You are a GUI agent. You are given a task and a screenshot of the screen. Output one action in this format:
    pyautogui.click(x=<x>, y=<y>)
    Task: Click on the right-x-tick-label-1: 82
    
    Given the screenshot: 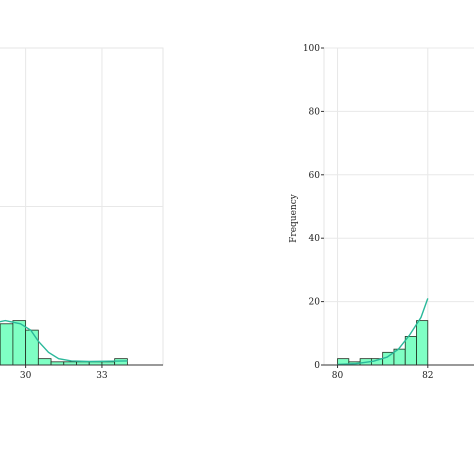 What is the action you would take?
    pyautogui.click(x=427, y=376)
    